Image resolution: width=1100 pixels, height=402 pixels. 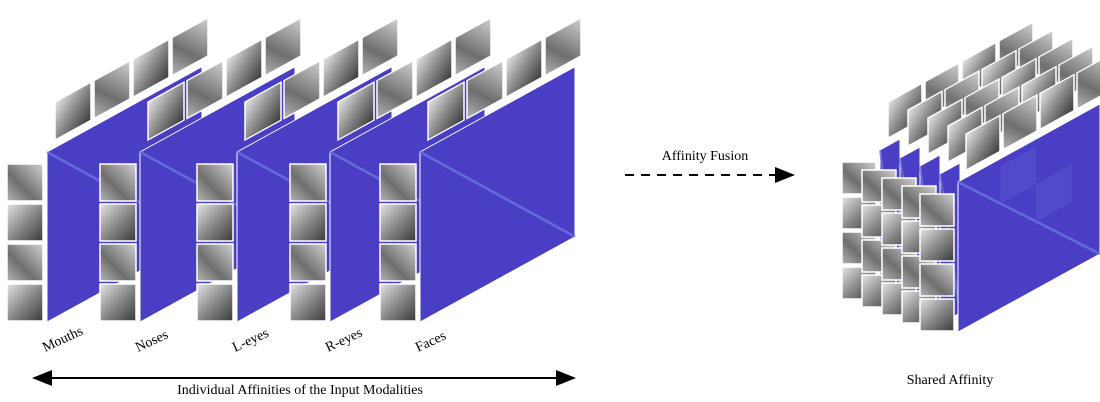 What do you see at coordinates (430, 342) in the screenshot?
I see `modality-label: Faces` at bounding box center [430, 342].